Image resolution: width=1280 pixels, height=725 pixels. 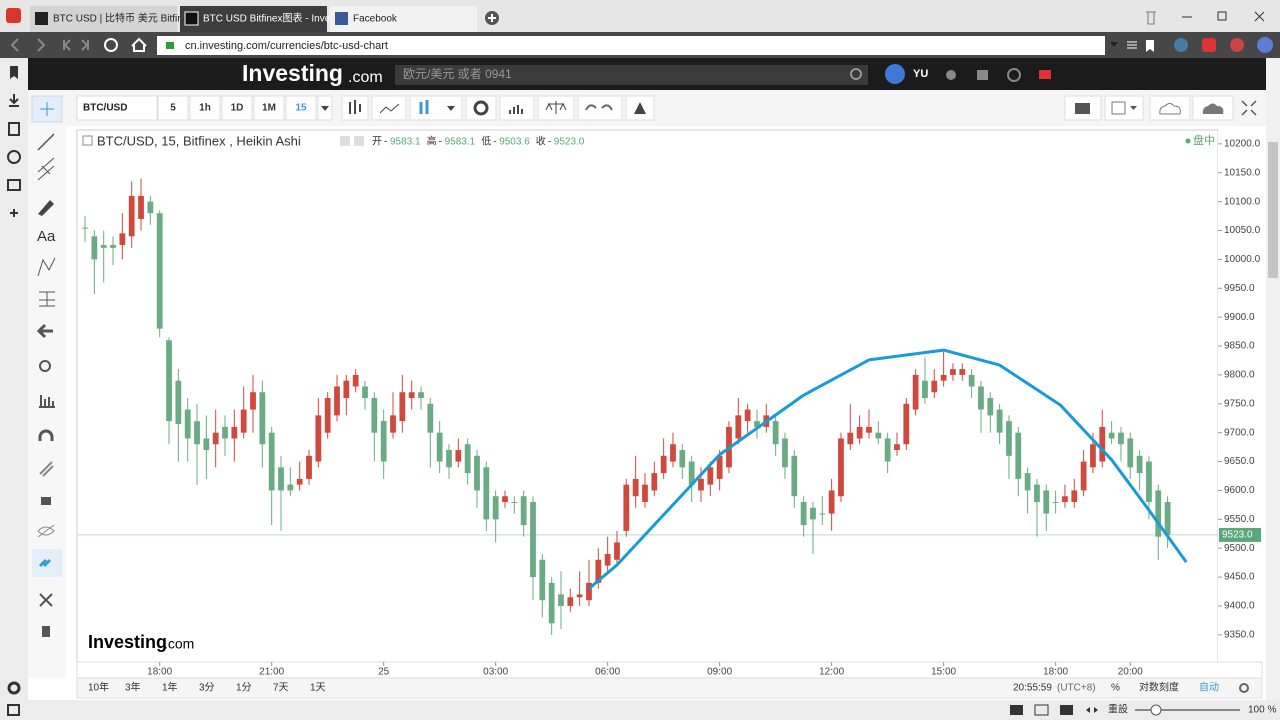 What do you see at coordinates (1249, 108) in the screenshot?
I see `fullscreen` at bounding box center [1249, 108].